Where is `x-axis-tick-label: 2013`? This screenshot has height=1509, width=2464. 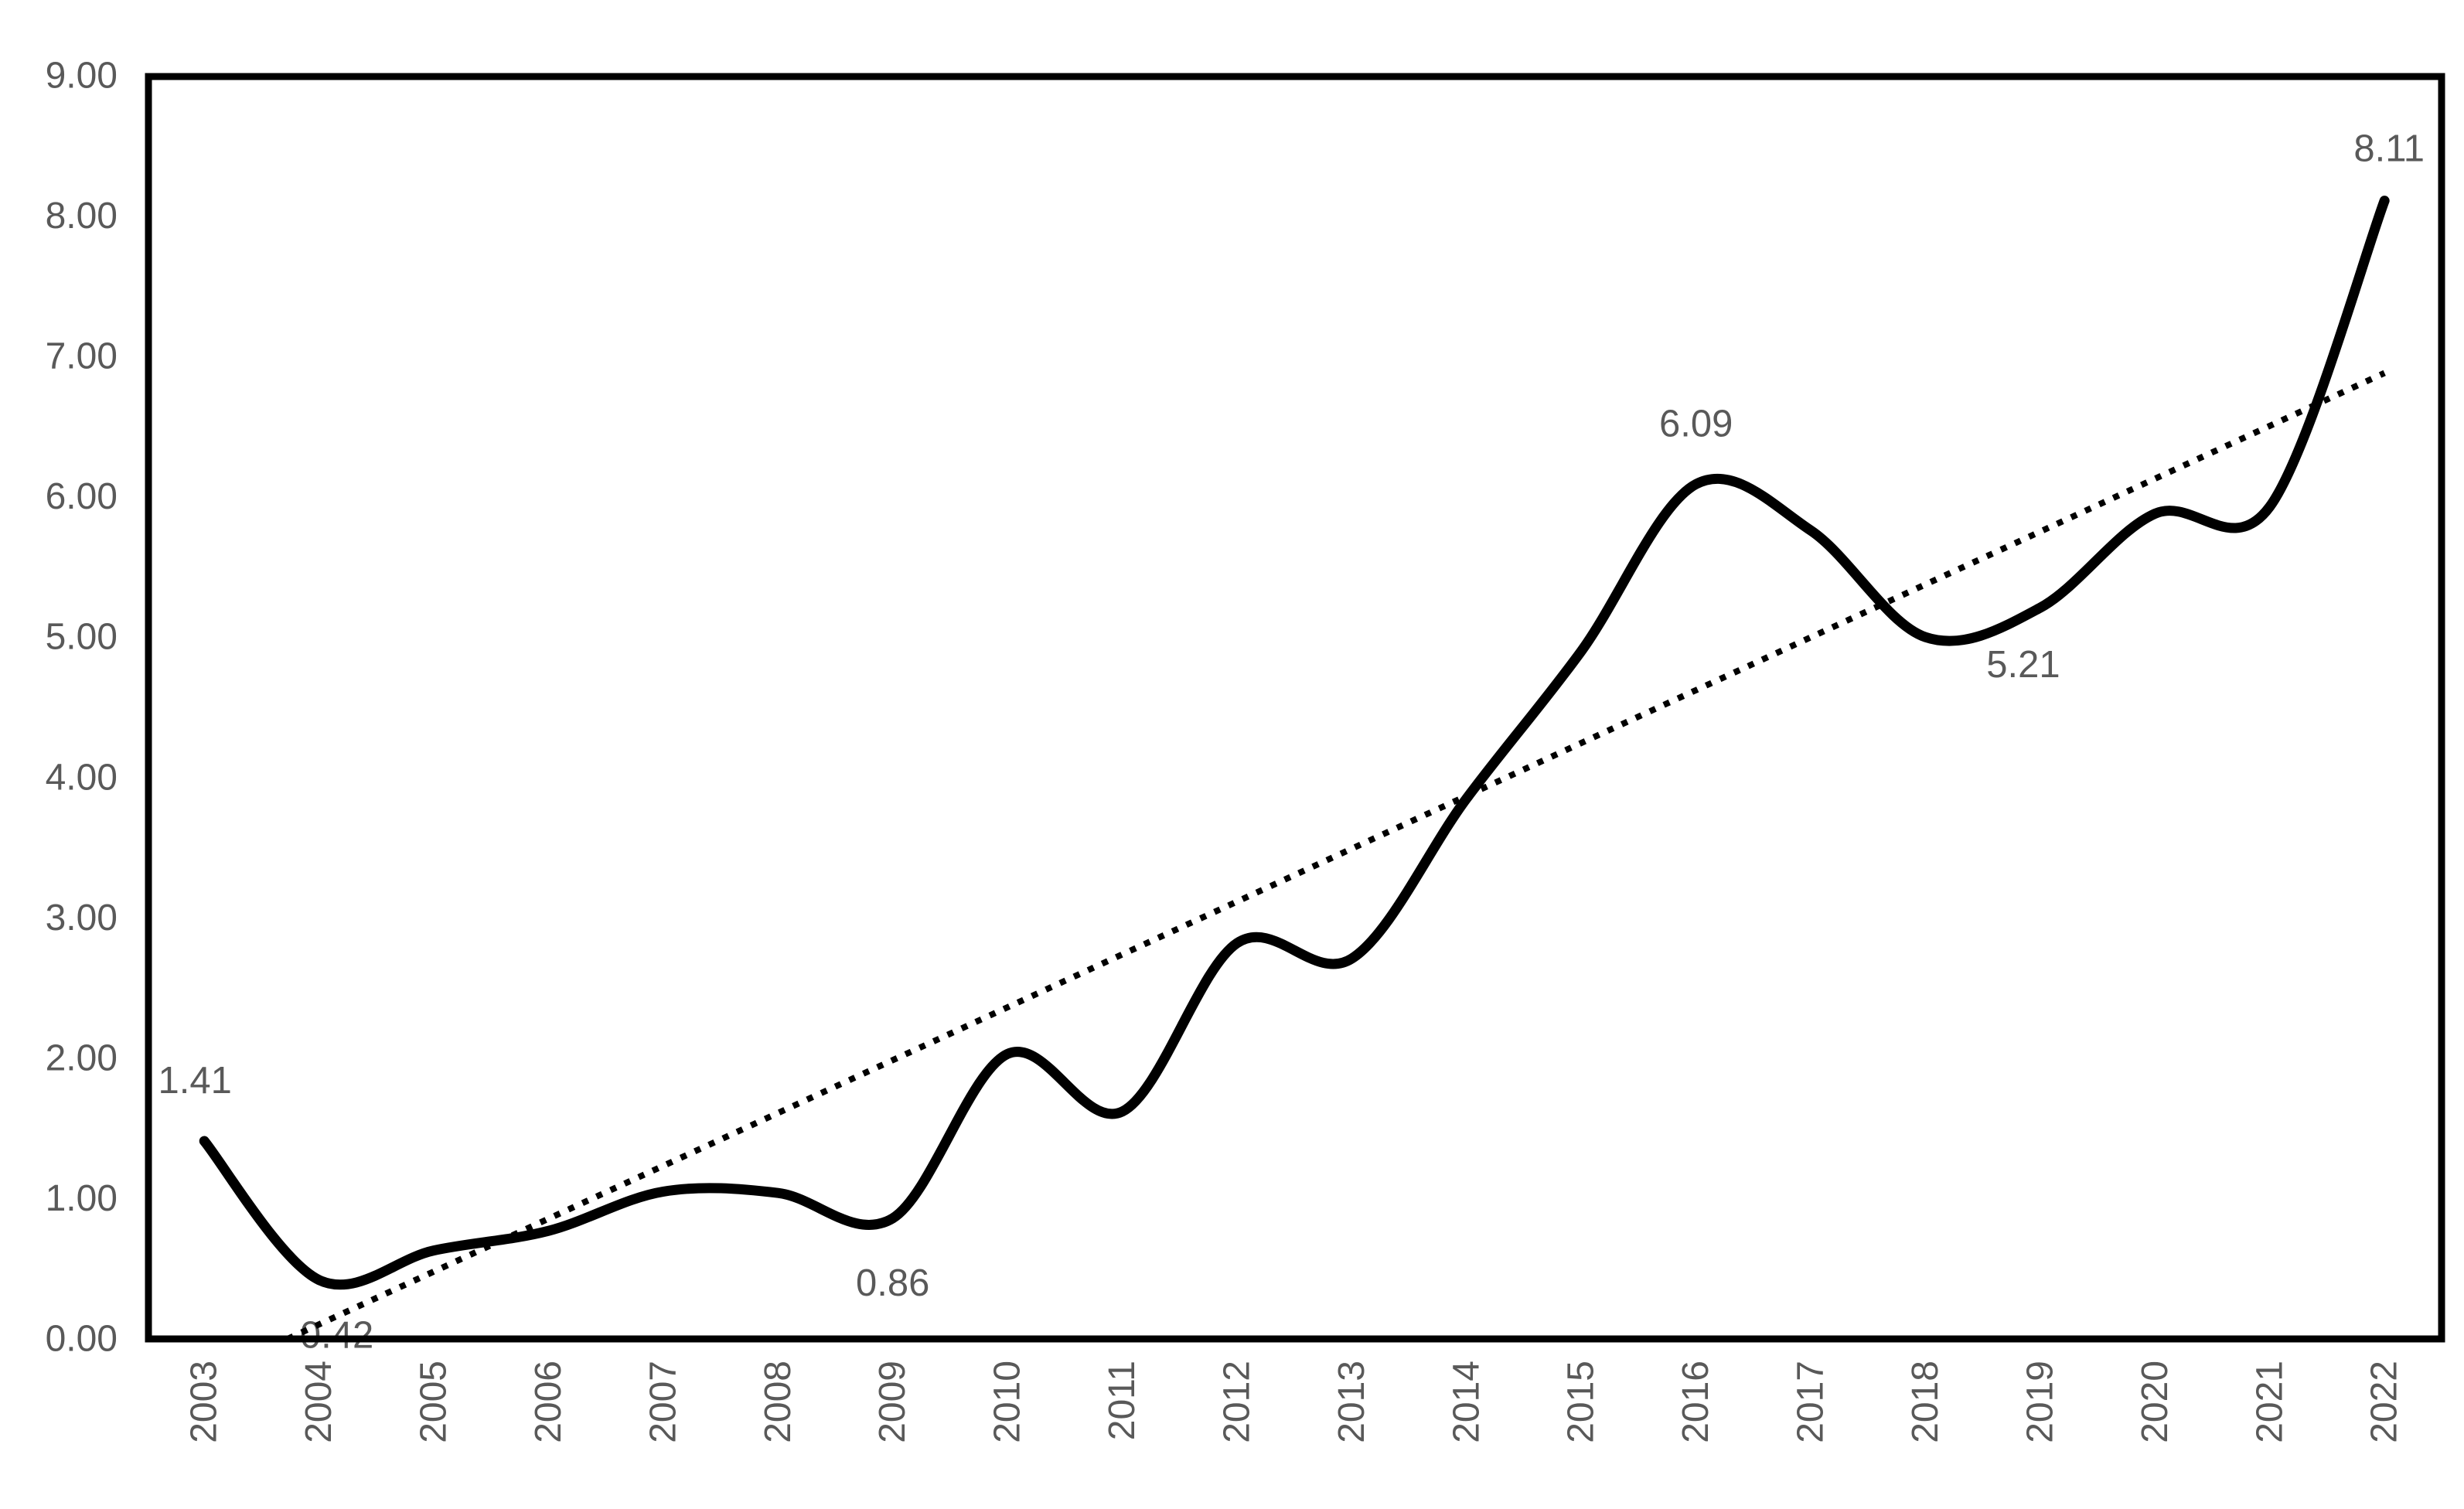 x-axis-tick-label: 2013 is located at coordinates (1351, 1402).